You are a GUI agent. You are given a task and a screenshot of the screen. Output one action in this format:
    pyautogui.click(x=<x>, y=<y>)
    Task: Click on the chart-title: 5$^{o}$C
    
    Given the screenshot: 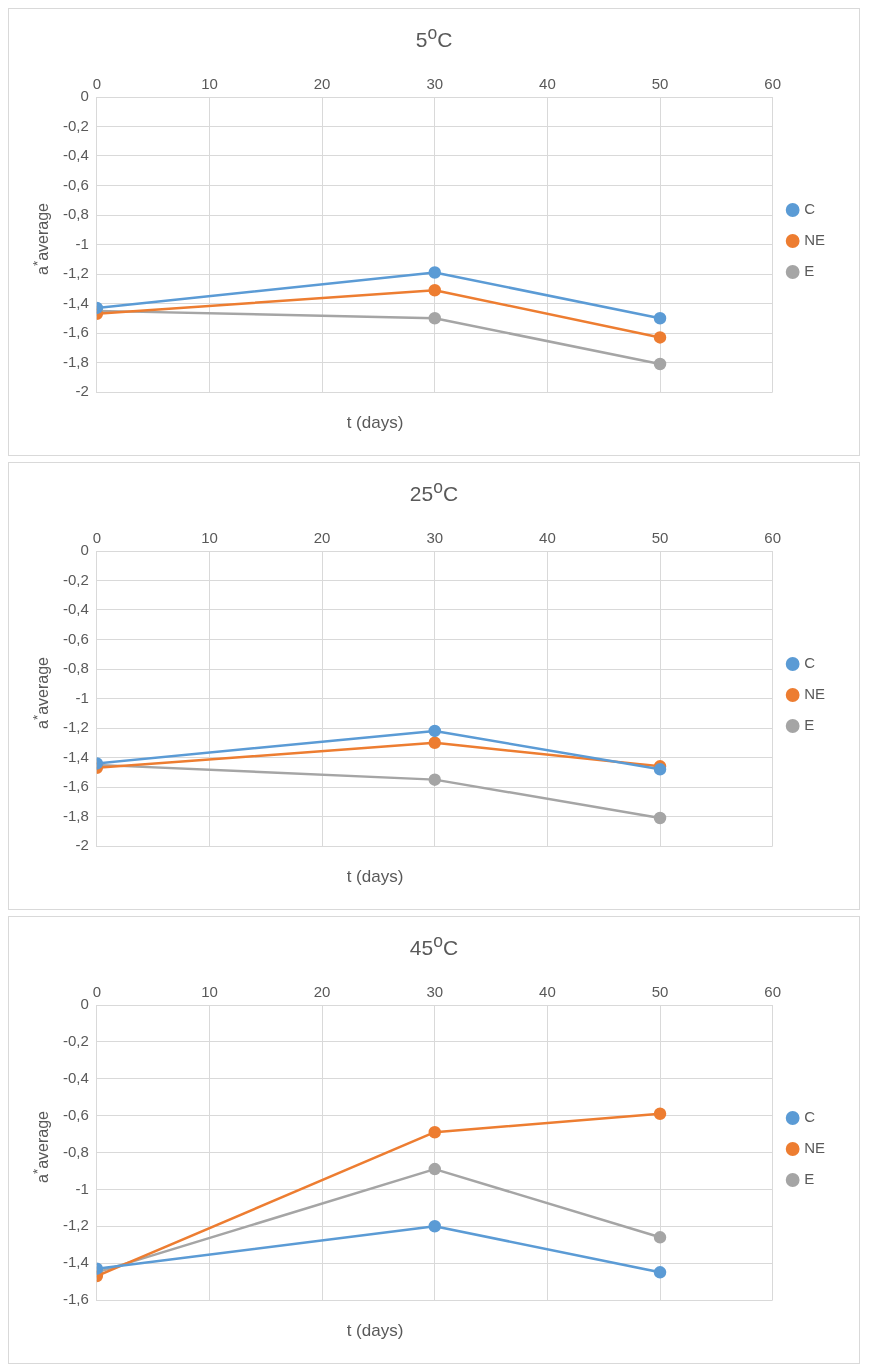 What is the action you would take?
    pyautogui.click(x=434, y=37)
    